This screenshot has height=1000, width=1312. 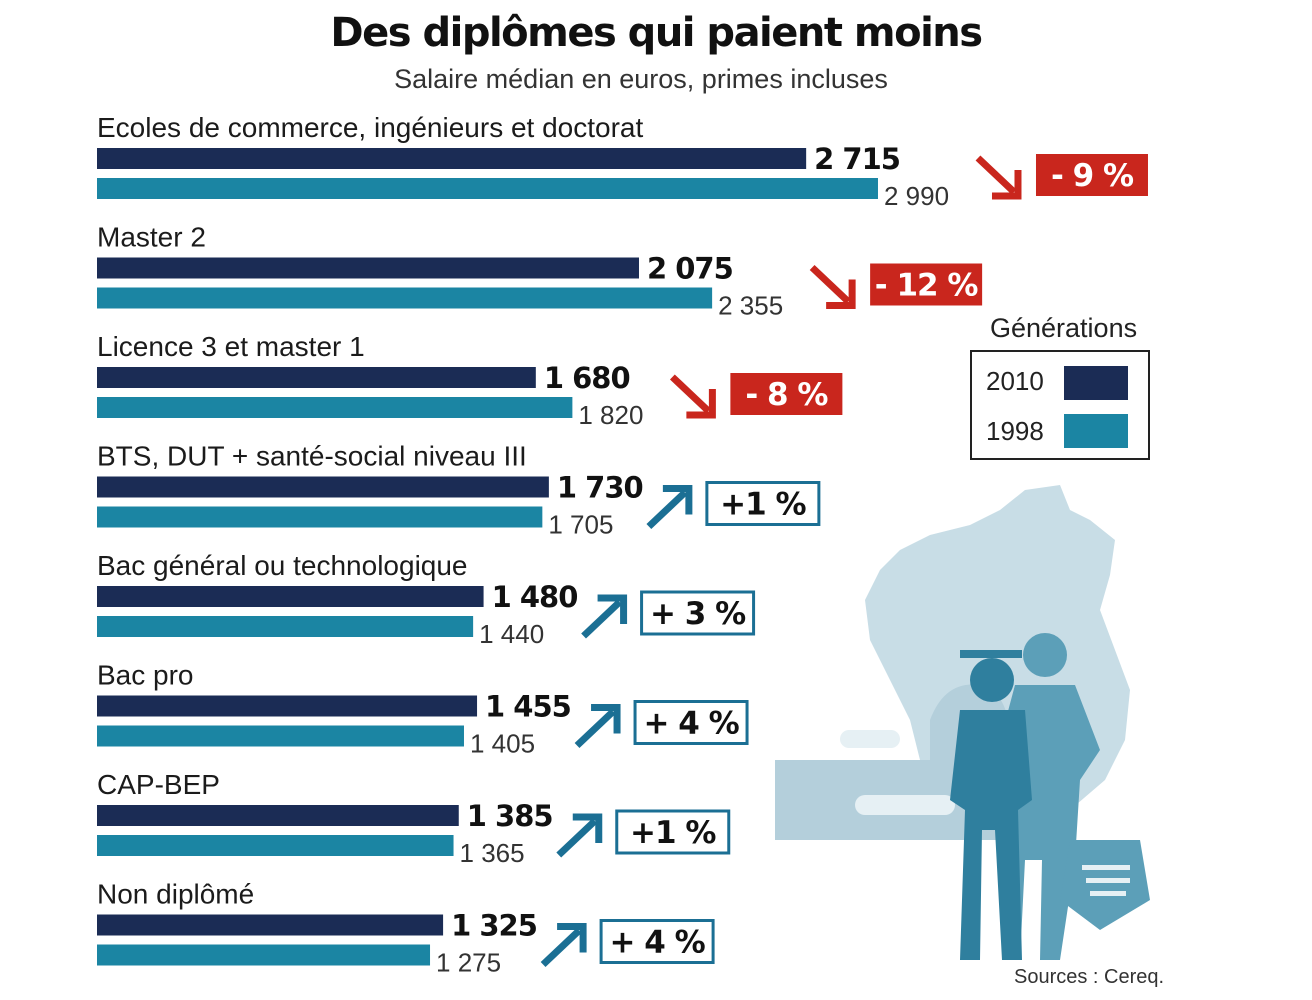 What do you see at coordinates (502, 744) in the screenshot?
I see `value-label-1998: 1 405` at bounding box center [502, 744].